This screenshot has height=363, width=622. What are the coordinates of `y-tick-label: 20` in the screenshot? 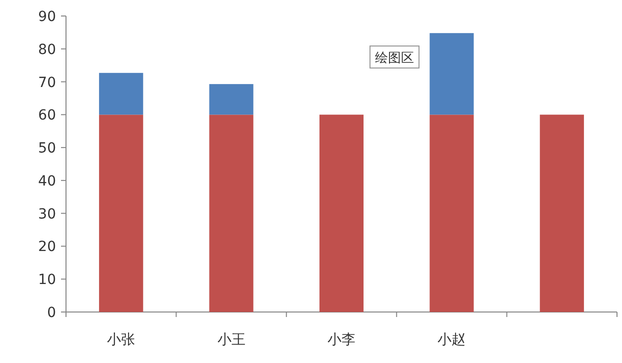 It's located at (47, 247).